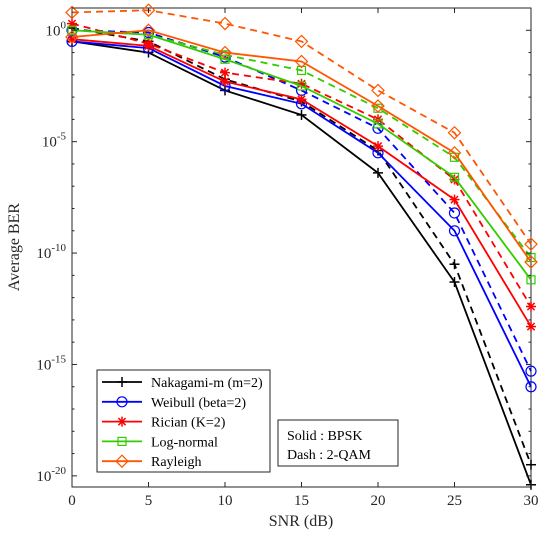 The width and height of the screenshot is (550, 542). What do you see at coordinates (51, 363) in the screenshot?
I see `y-tick-label: 10-15` at bounding box center [51, 363].